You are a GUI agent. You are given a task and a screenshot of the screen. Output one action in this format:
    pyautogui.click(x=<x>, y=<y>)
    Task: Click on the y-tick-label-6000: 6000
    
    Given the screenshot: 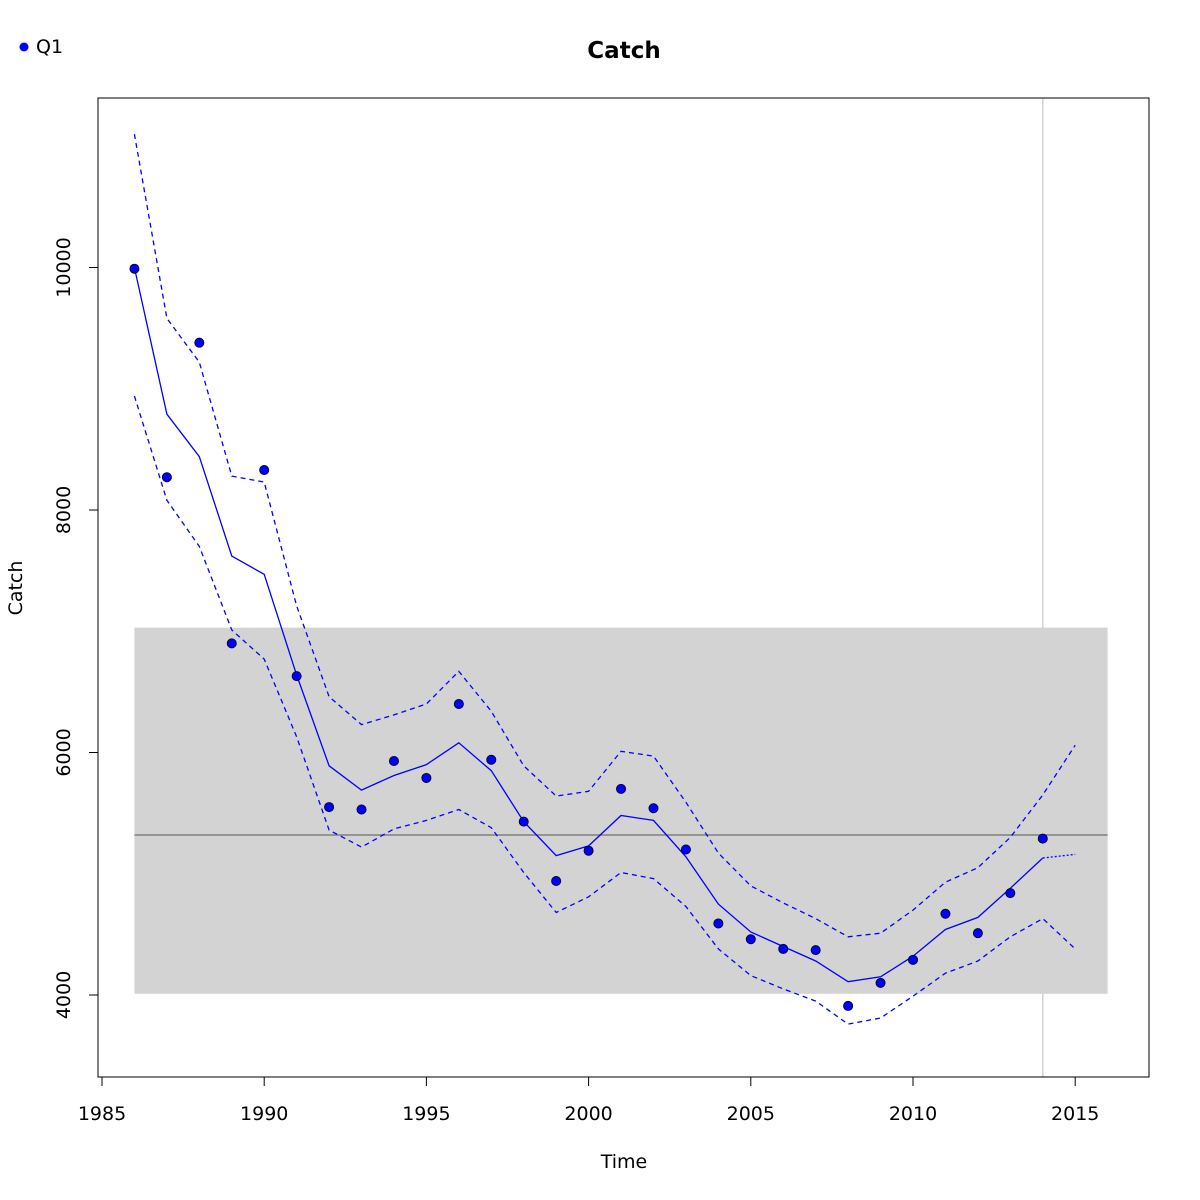 What is the action you would take?
    pyautogui.click(x=64, y=752)
    